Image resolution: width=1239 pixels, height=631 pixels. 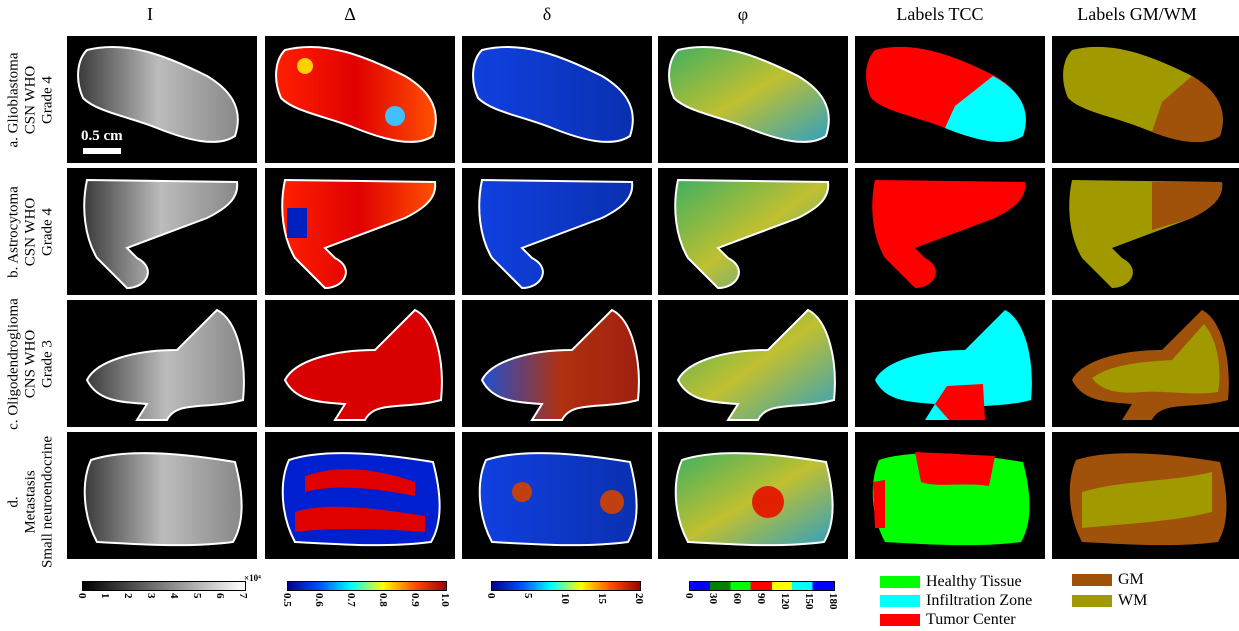 What do you see at coordinates (360, 231) in the screenshot?
I see `image-b-Delta` at bounding box center [360, 231].